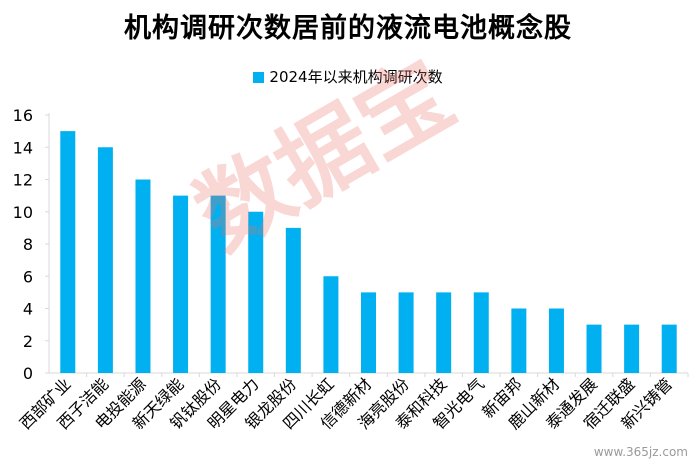 The width and height of the screenshot is (696, 465). I want to click on y-tick-label: 4, so click(28, 309).